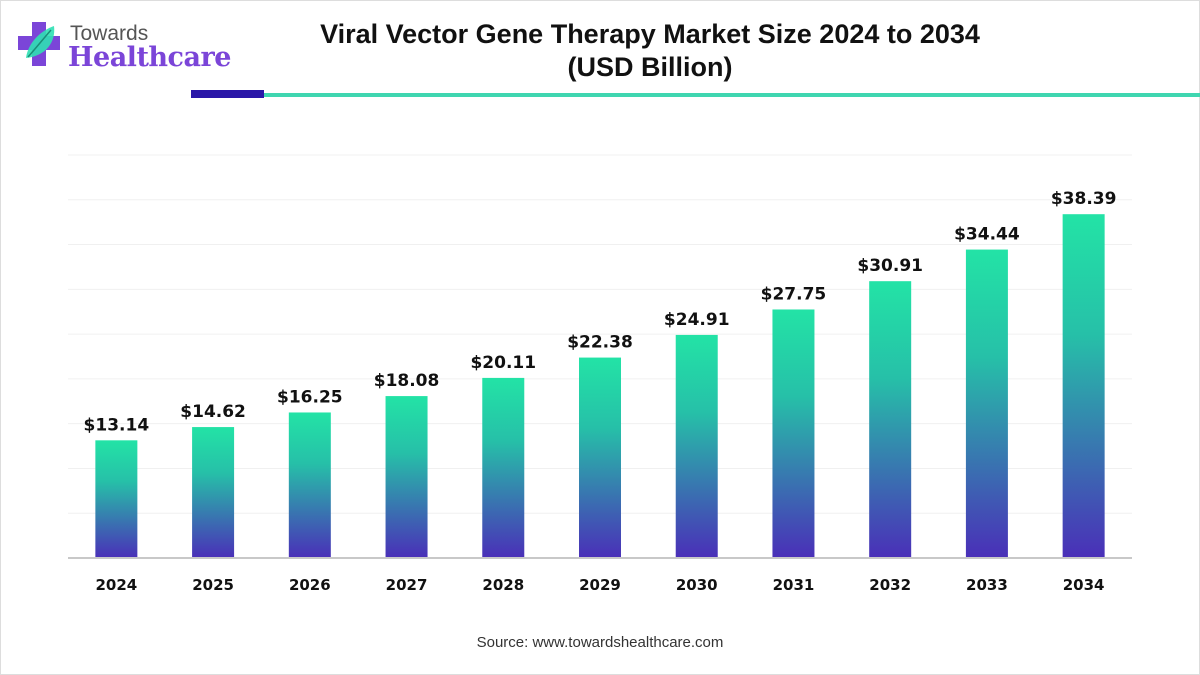  What do you see at coordinates (1083, 386) in the screenshot?
I see `bar-2034` at bounding box center [1083, 386].